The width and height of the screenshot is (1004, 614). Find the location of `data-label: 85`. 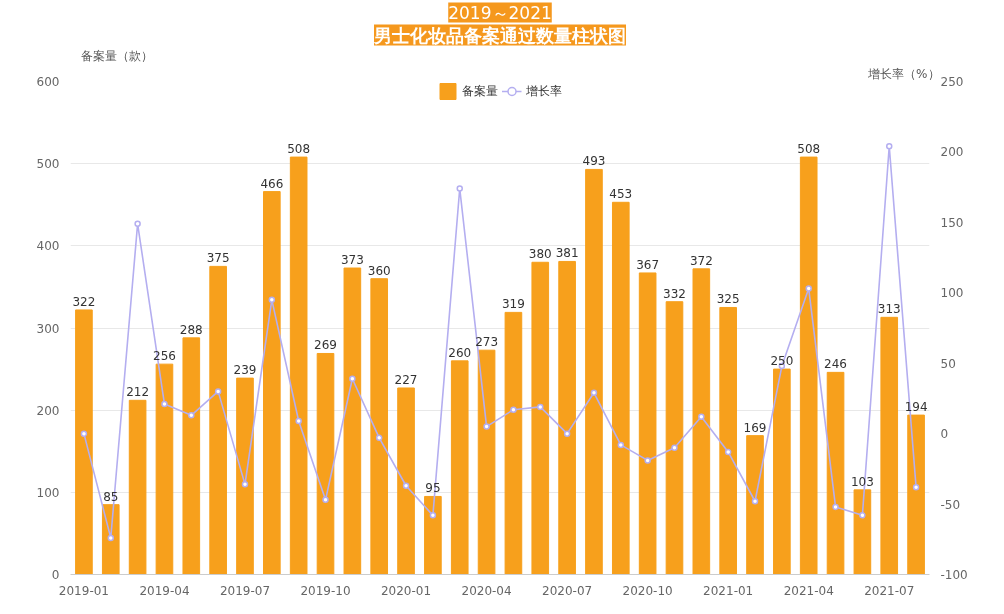

data-label: 85 is located at coordinates (111, 496).